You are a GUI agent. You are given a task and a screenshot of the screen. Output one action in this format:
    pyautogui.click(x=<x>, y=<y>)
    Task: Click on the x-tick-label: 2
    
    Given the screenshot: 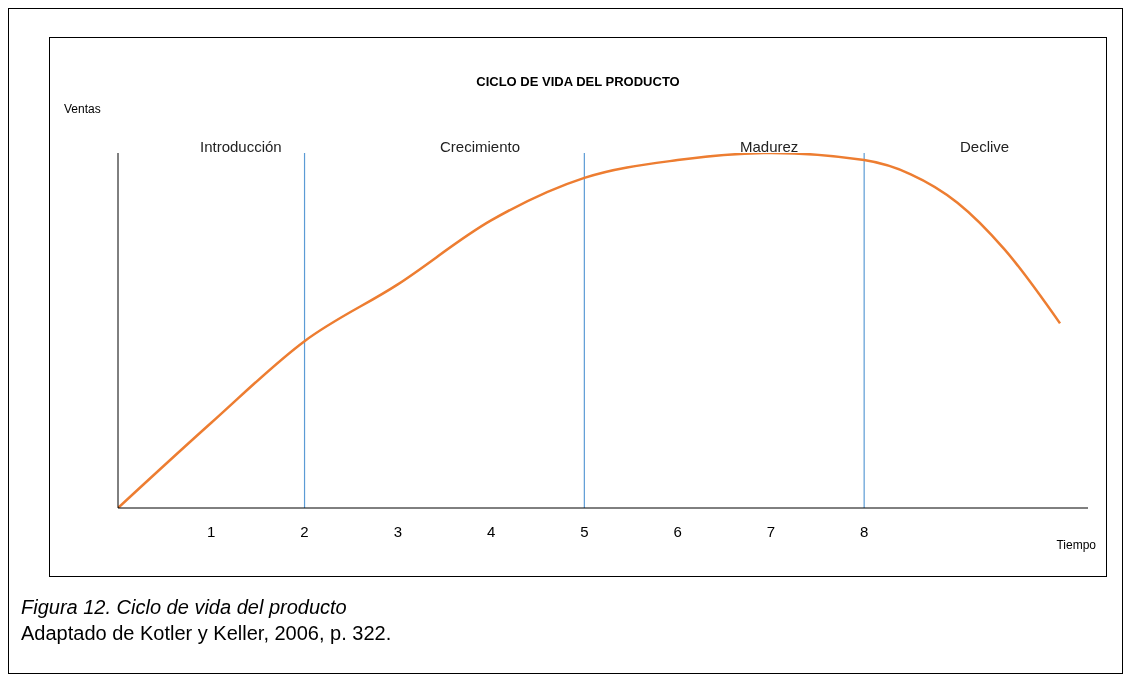 What is the action you would take?
    pyautogui.click(x=304, y=531)
    